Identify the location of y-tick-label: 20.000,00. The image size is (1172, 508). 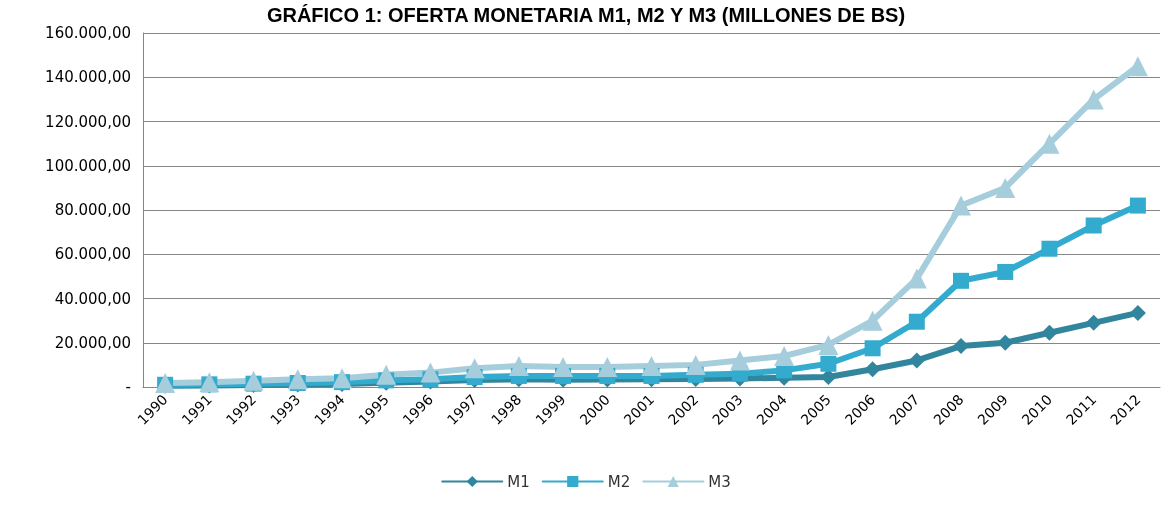
(92, 342).